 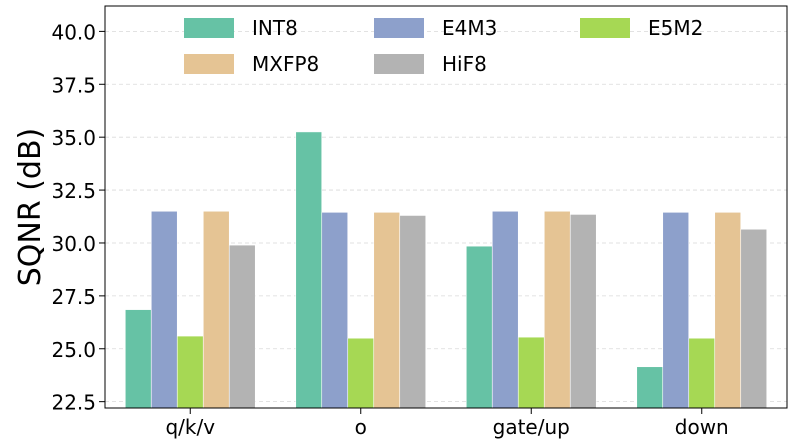 I want to click on legend-label: INT8, so click(x=275, y=28).